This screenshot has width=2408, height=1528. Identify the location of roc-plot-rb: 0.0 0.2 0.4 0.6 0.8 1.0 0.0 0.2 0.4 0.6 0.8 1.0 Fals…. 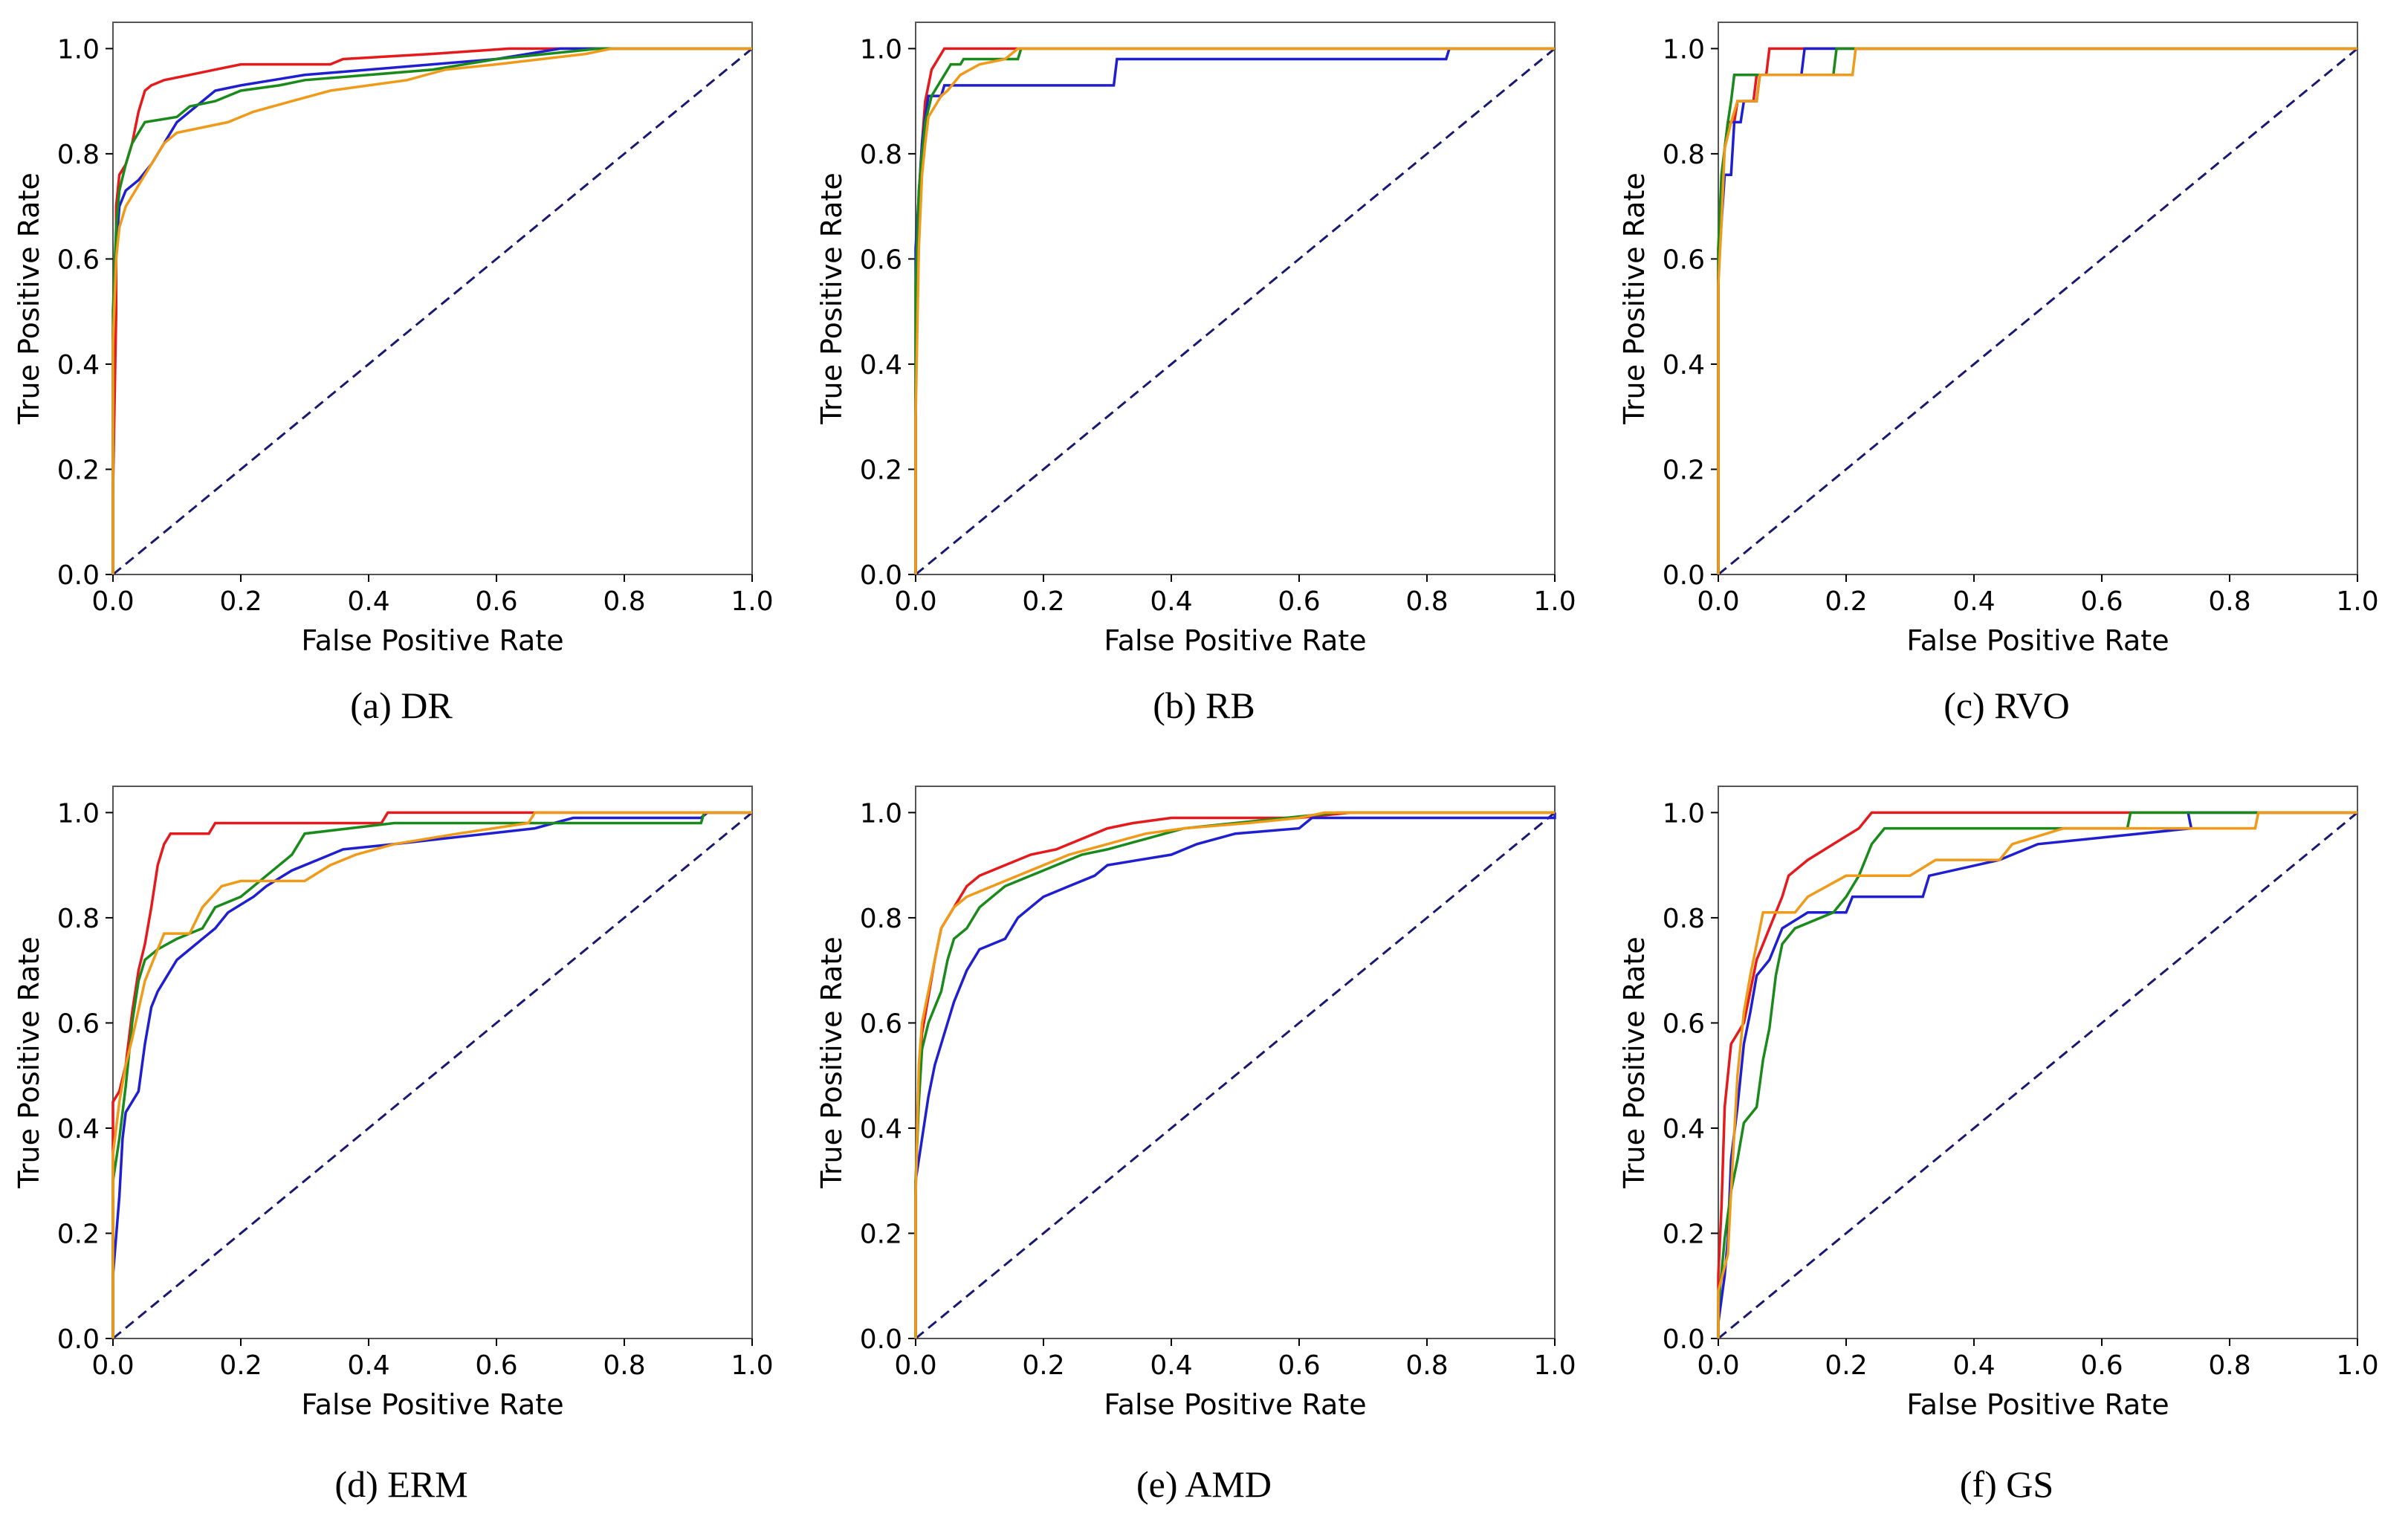
(1195, 339).